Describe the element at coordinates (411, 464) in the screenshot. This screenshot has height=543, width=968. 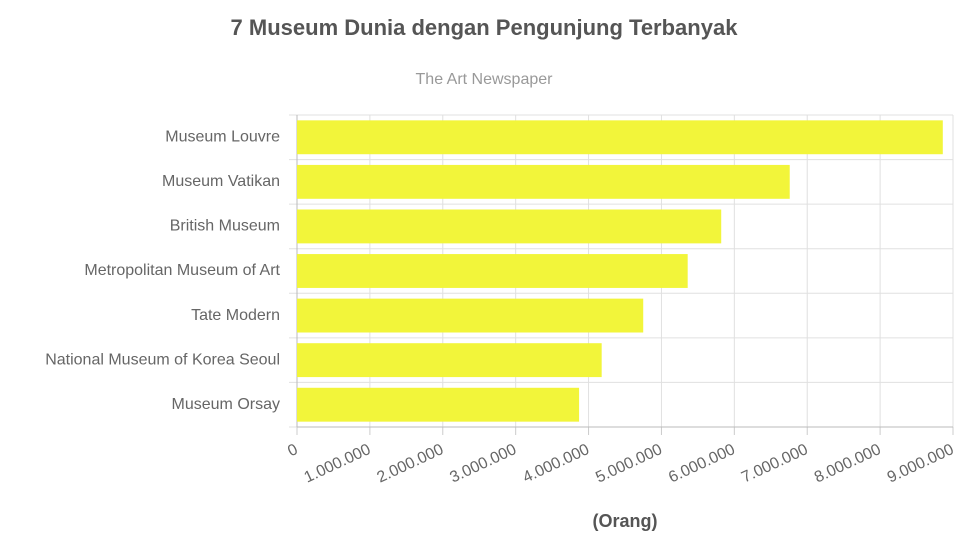
I see `x-tick-label: 2.000.000` at that location.